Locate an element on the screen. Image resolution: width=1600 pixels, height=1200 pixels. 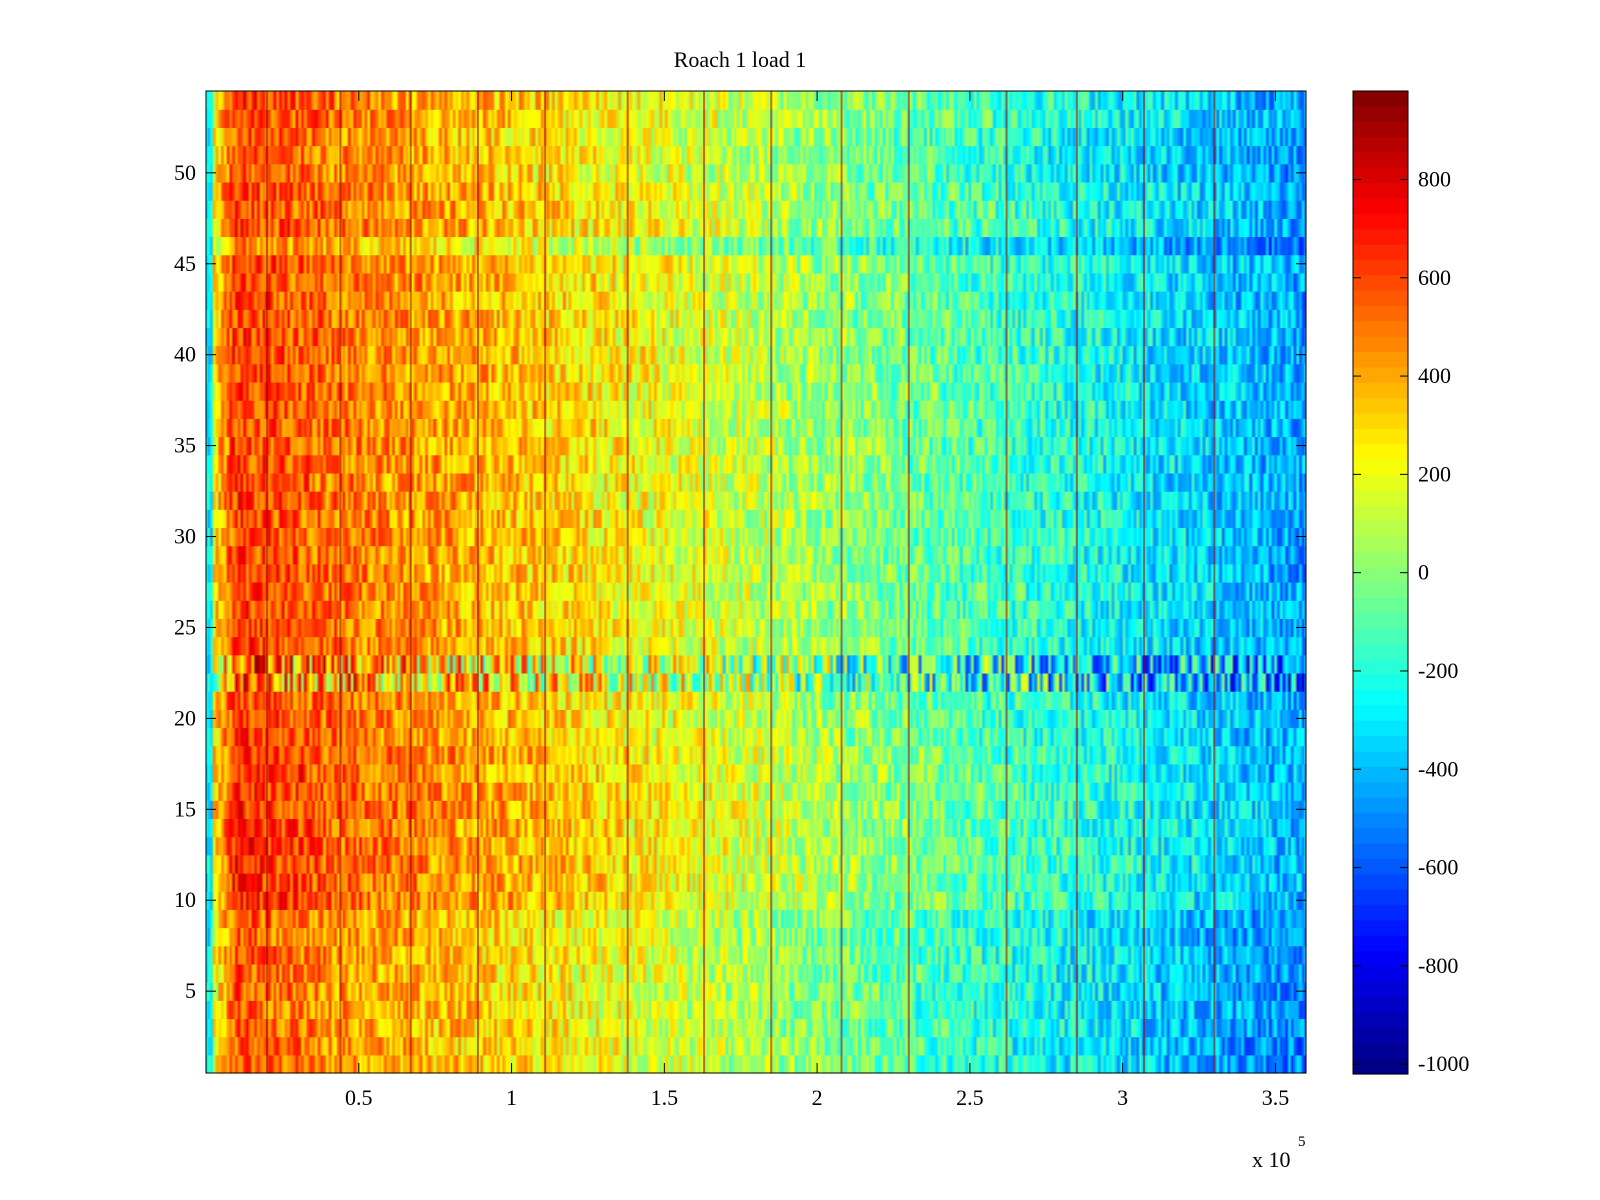
colorbar-tick-label: 400 is located at coordinates (1434, 375).